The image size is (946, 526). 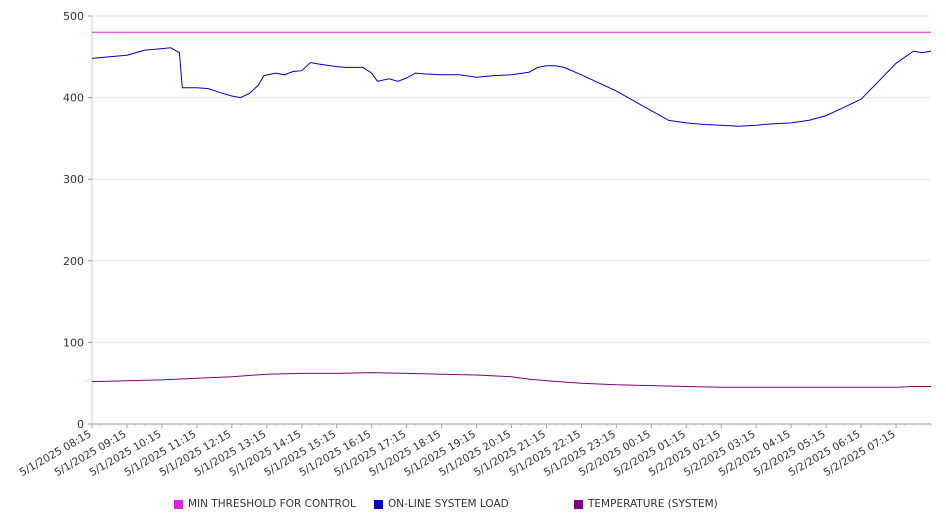 I want to click on series-line-temperature-system, so click(x=511, y=380).